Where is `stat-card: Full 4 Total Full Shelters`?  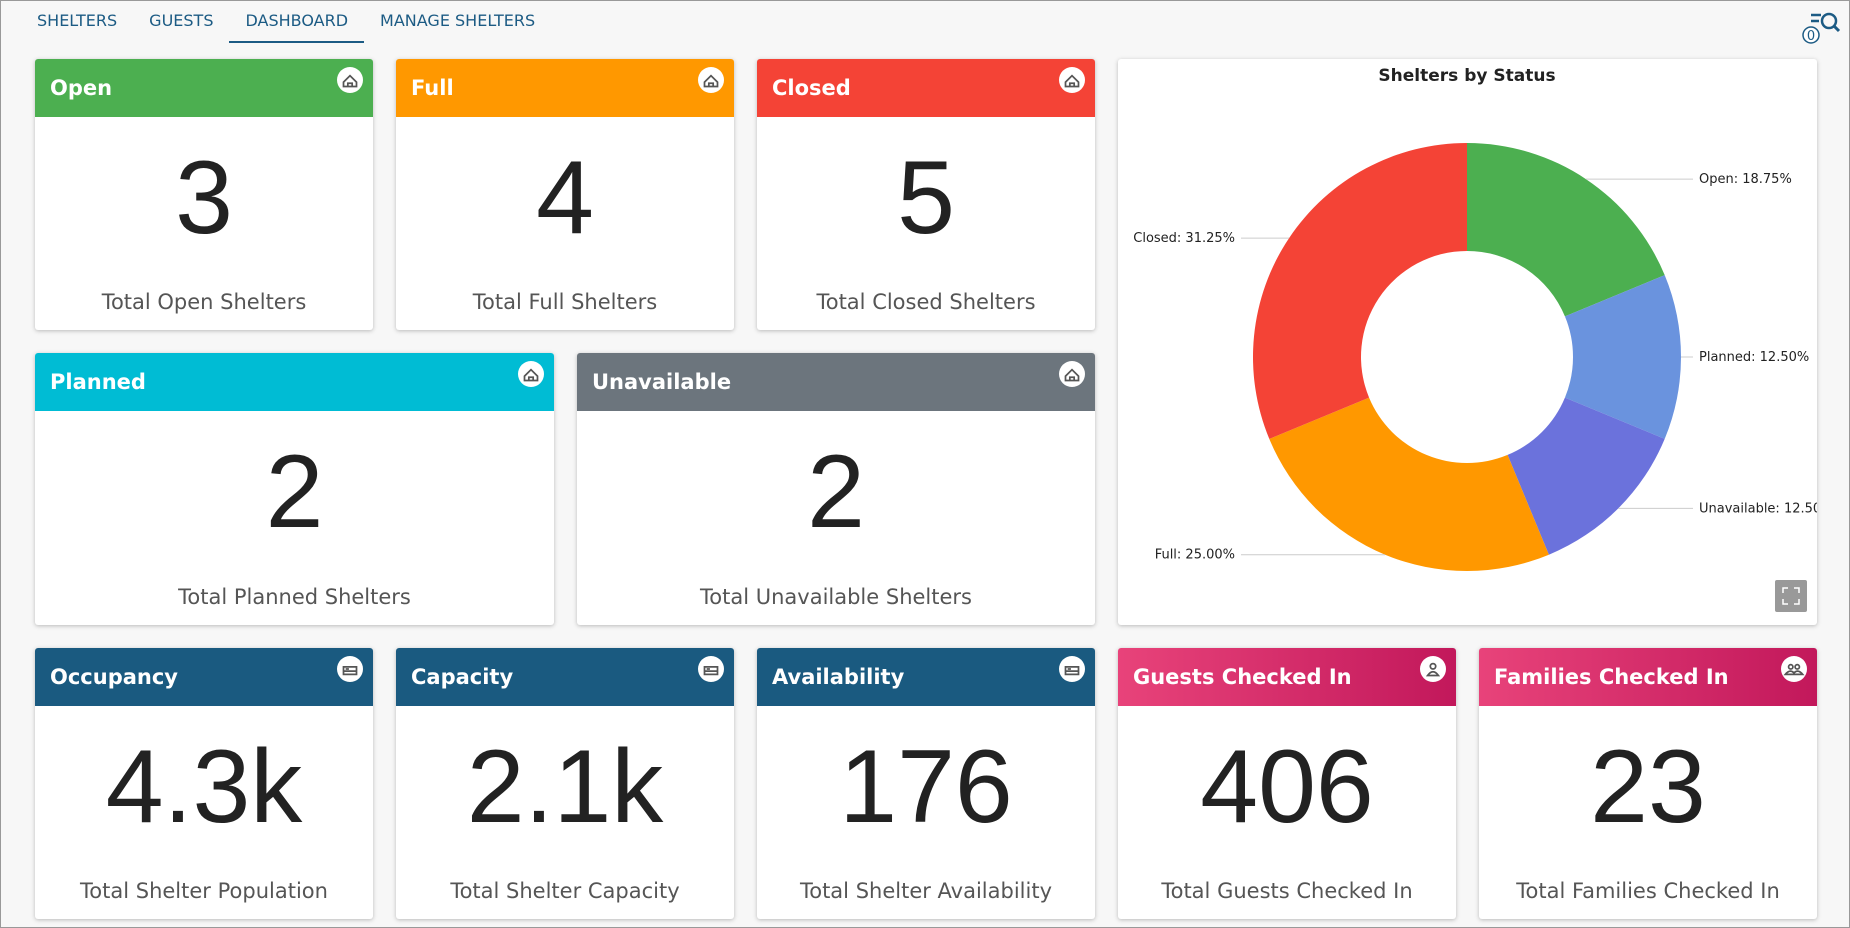
stat-card: Full 4 Total Full Shelters is located at coordinates (565, 194).